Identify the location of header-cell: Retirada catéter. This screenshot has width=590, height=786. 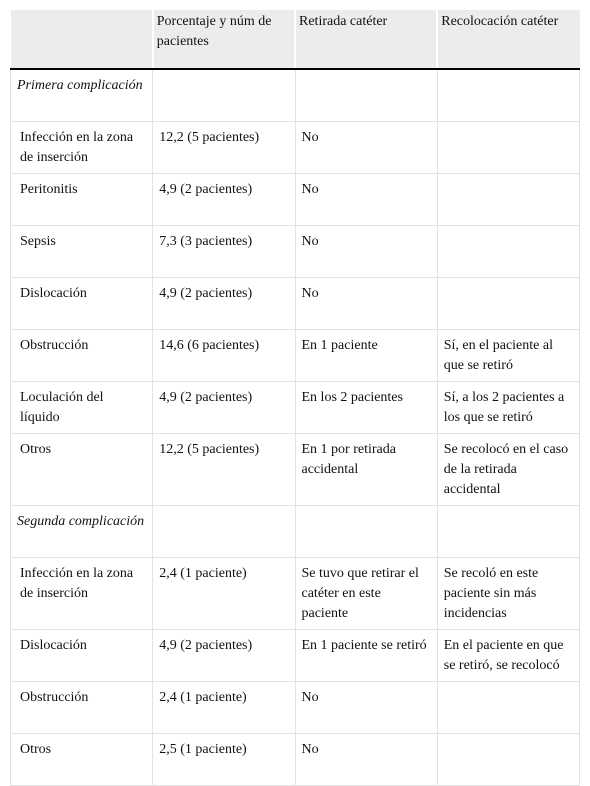
(365, 40).